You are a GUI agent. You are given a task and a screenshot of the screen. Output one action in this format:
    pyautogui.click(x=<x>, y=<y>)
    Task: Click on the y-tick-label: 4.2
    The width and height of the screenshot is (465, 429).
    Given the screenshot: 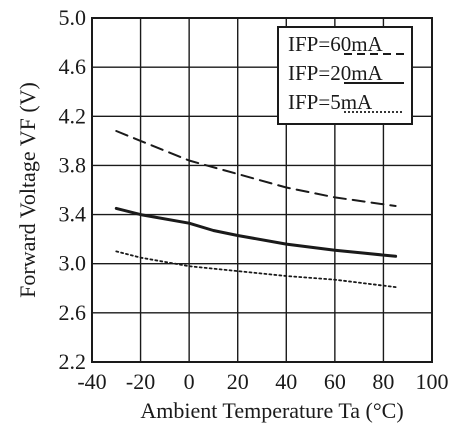 What is the action you would take?
    pyautogui.click(x=73, y=115)
    